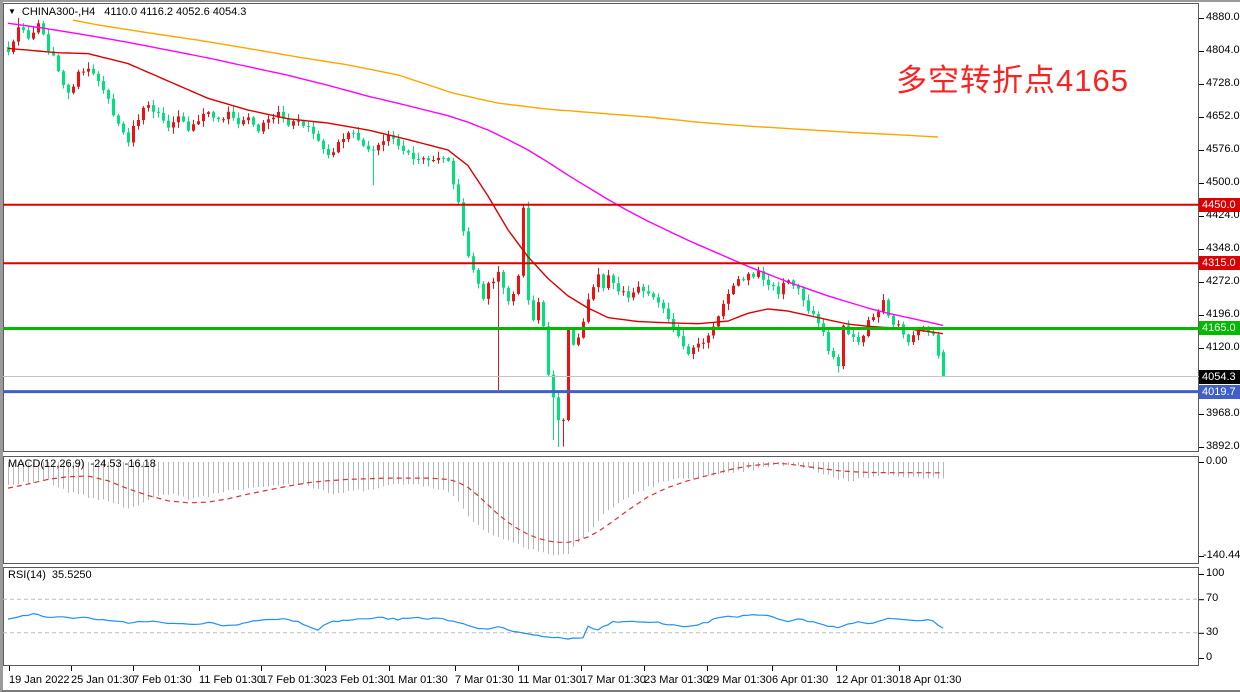 Image resolution: width=1240 pixels, height=692 pixels. I want to click on time-axis-label: 11 Mar 01:30, so click(550, 680).